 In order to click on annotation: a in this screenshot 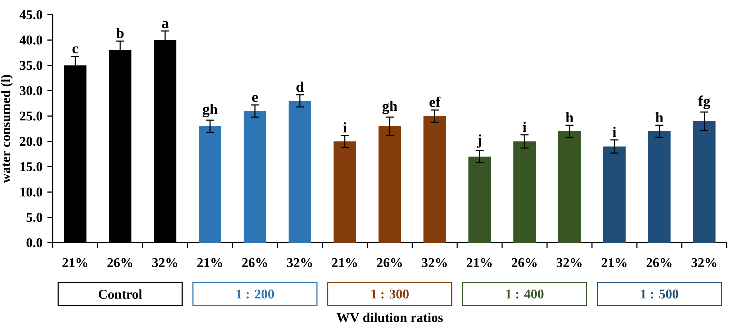, I will do `click(165, 24)`.